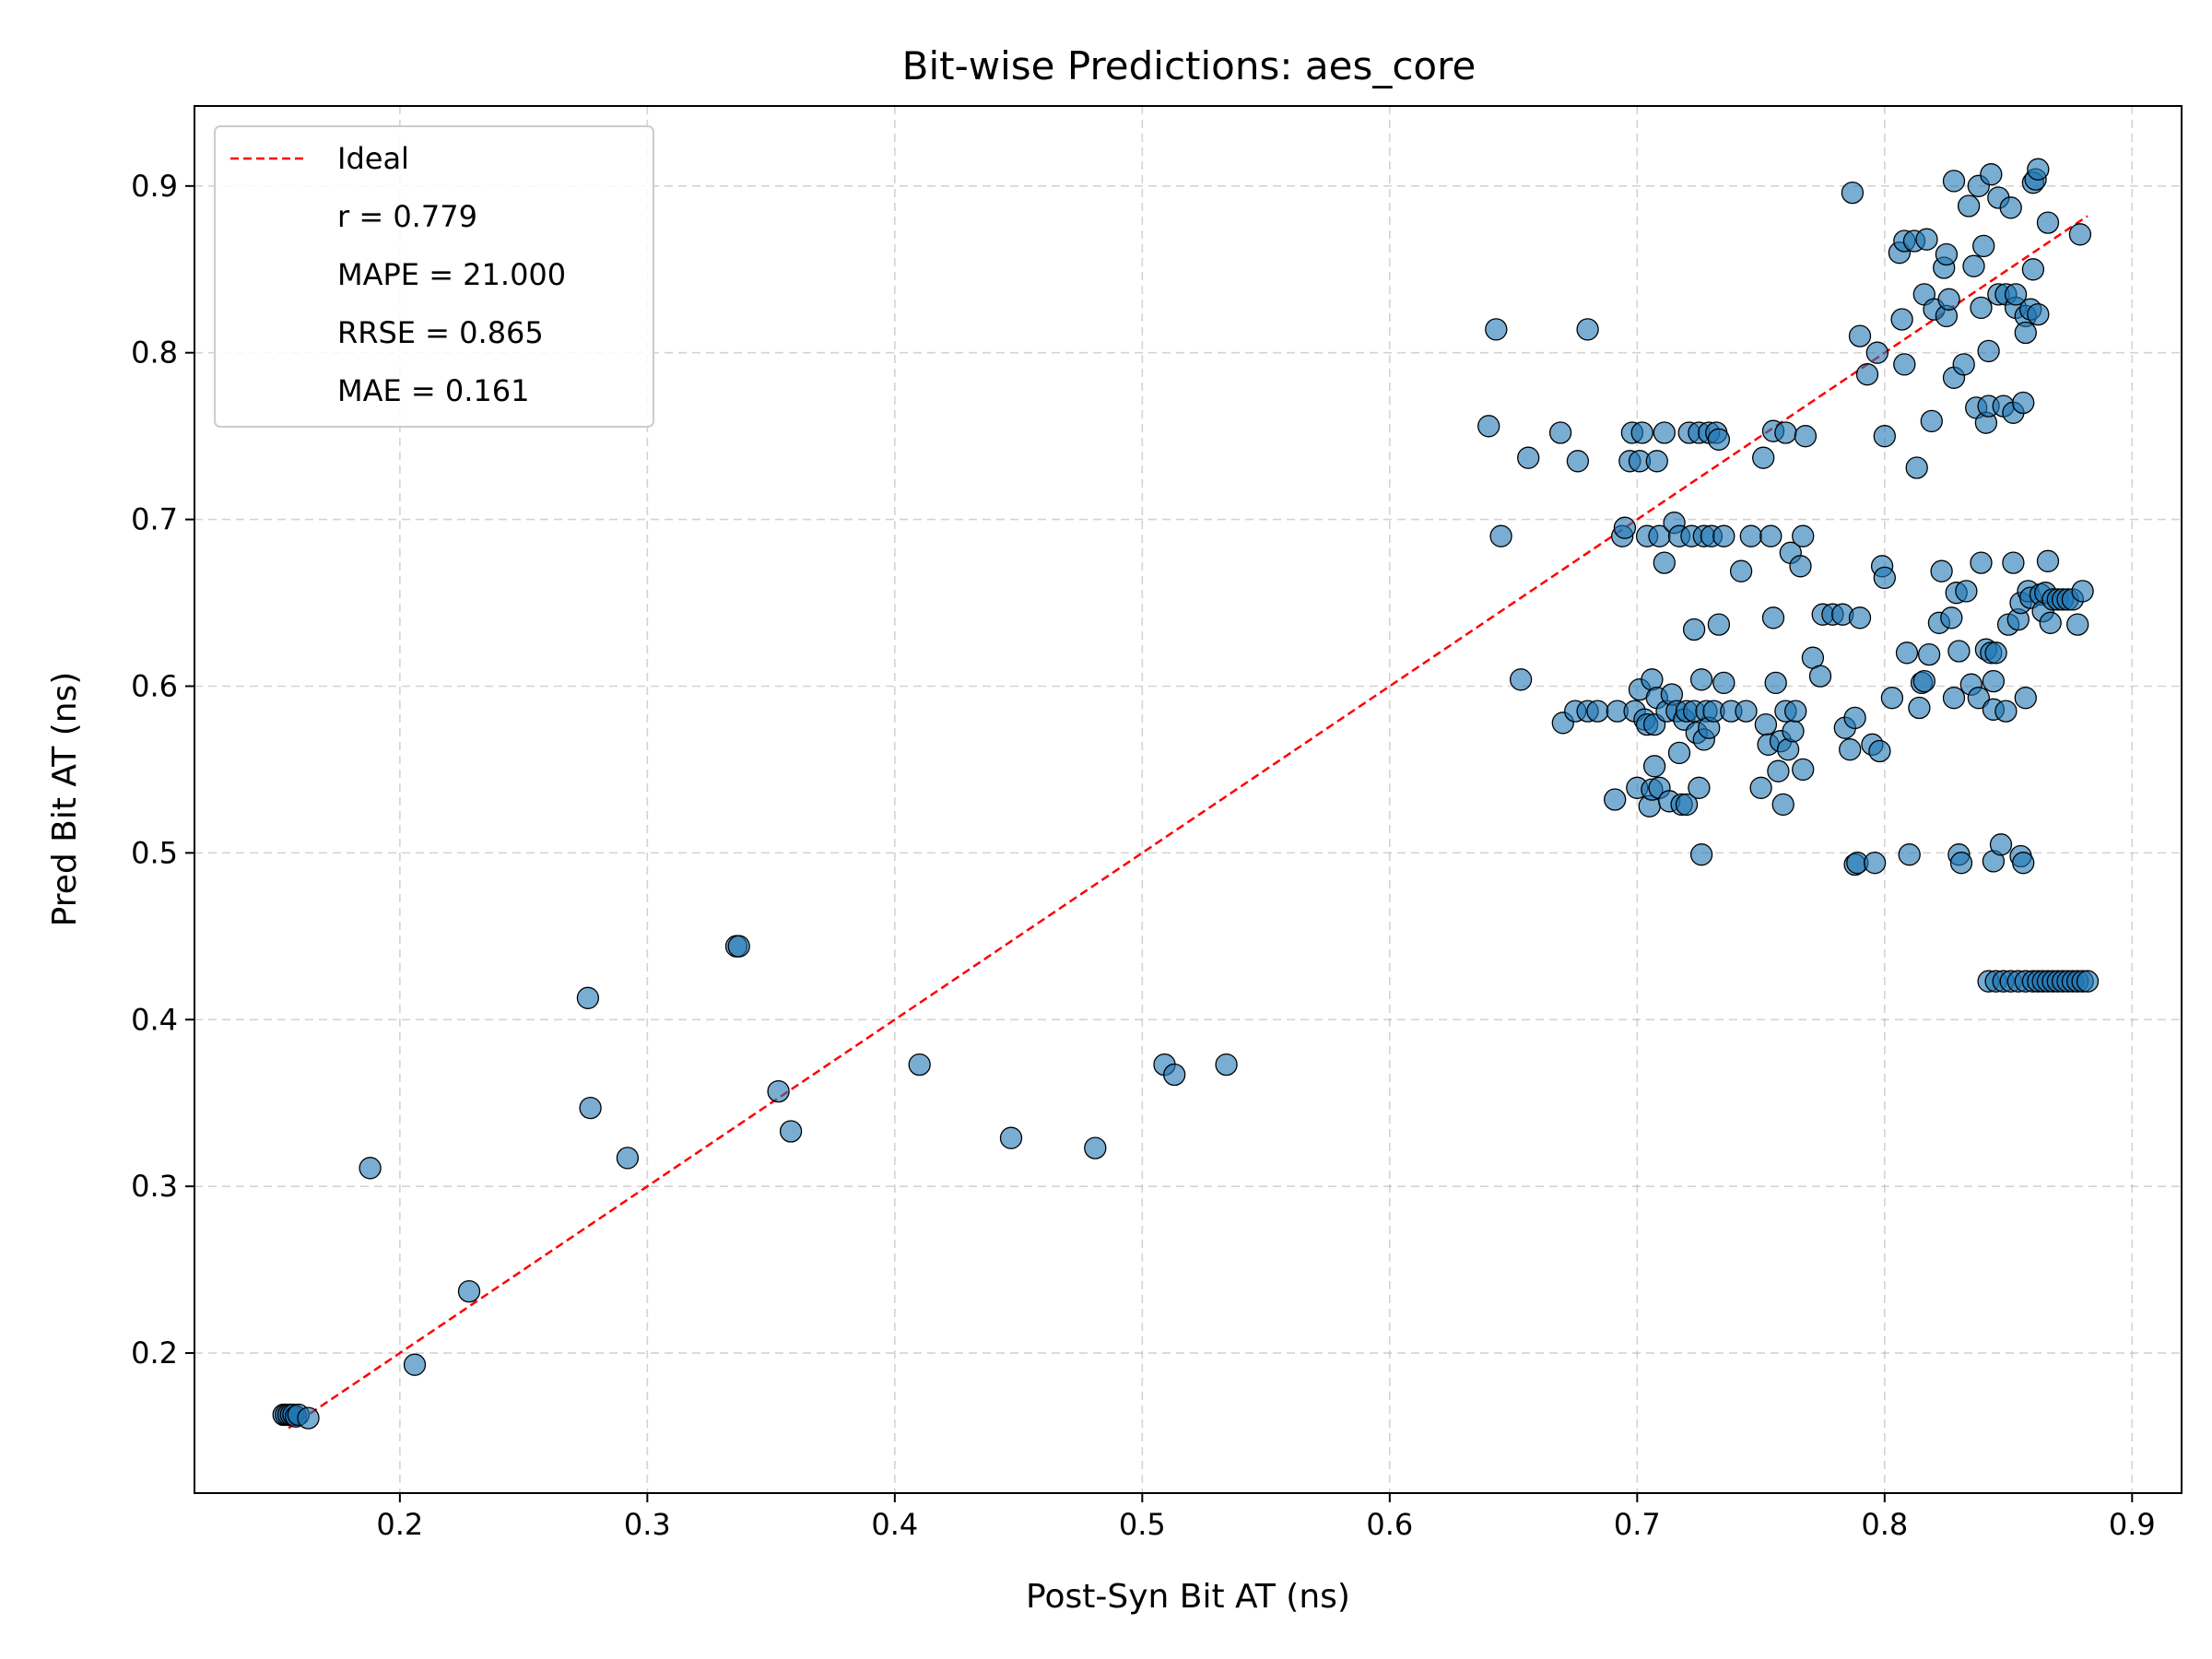  I want to click on legend-stat-mae: MAE = 0.161, so click(433, 390).